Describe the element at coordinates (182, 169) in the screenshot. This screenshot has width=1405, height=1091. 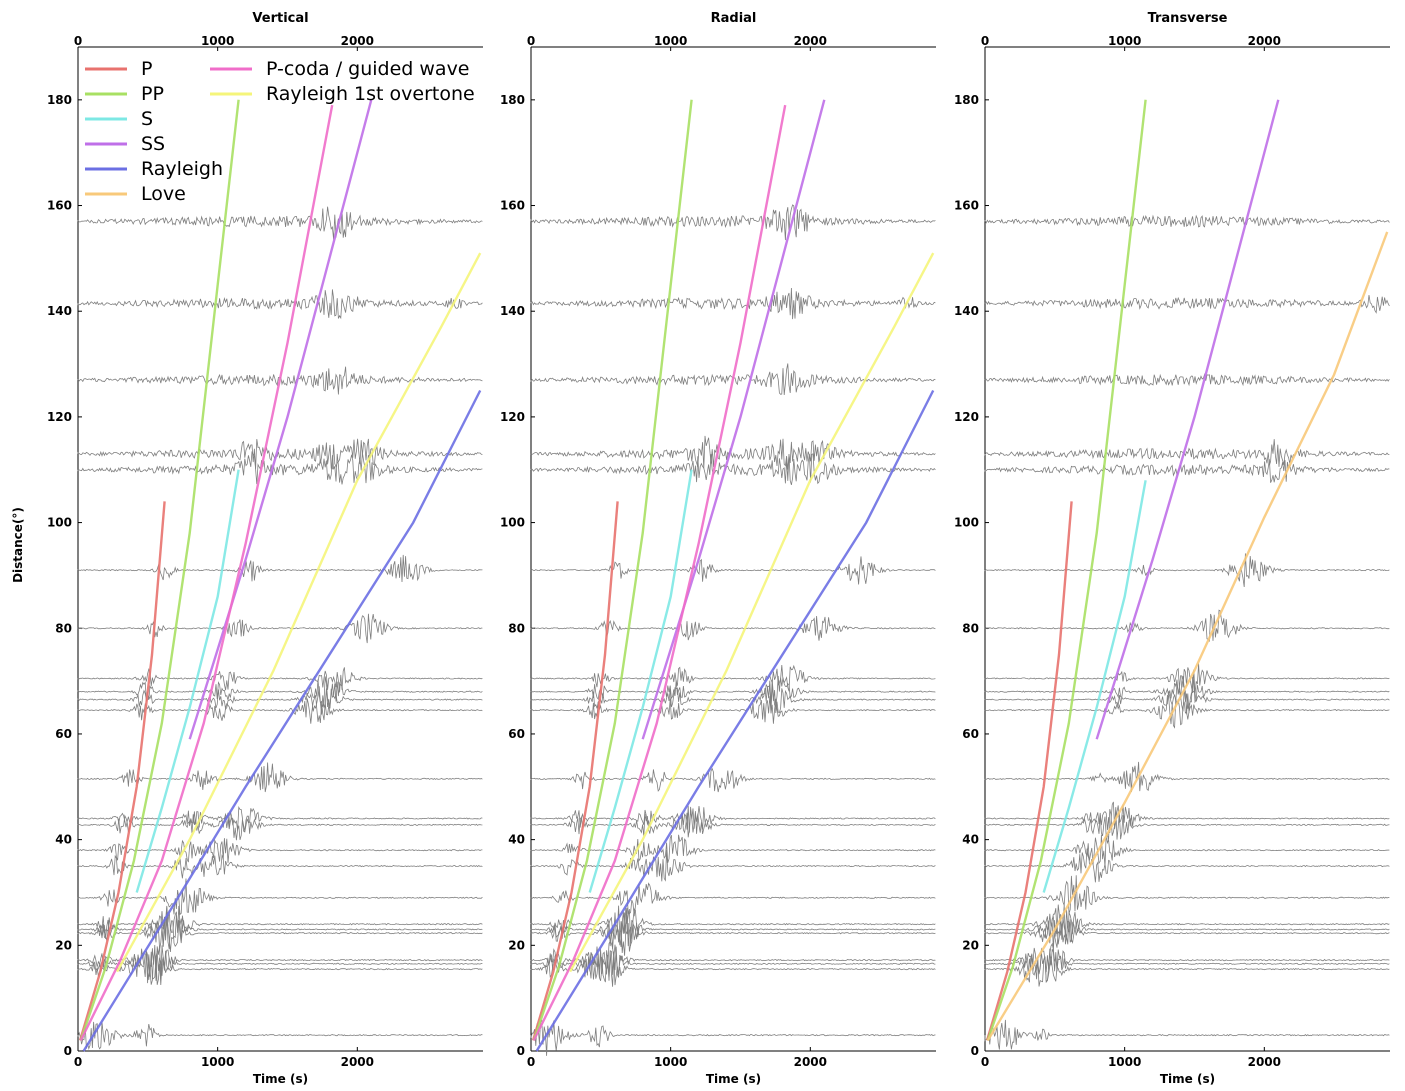
I see `legend-label: Rayleigh` at that location.